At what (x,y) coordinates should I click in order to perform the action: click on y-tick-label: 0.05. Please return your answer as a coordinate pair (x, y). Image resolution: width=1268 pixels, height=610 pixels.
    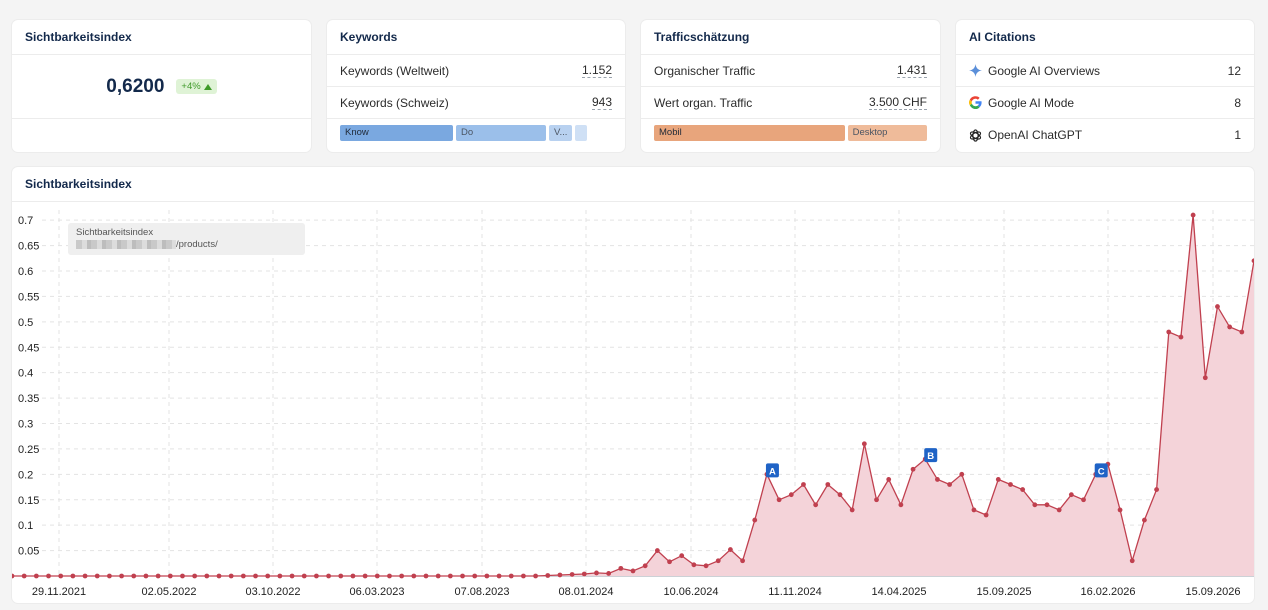
    Looking at the image, I should click on (28, 552).